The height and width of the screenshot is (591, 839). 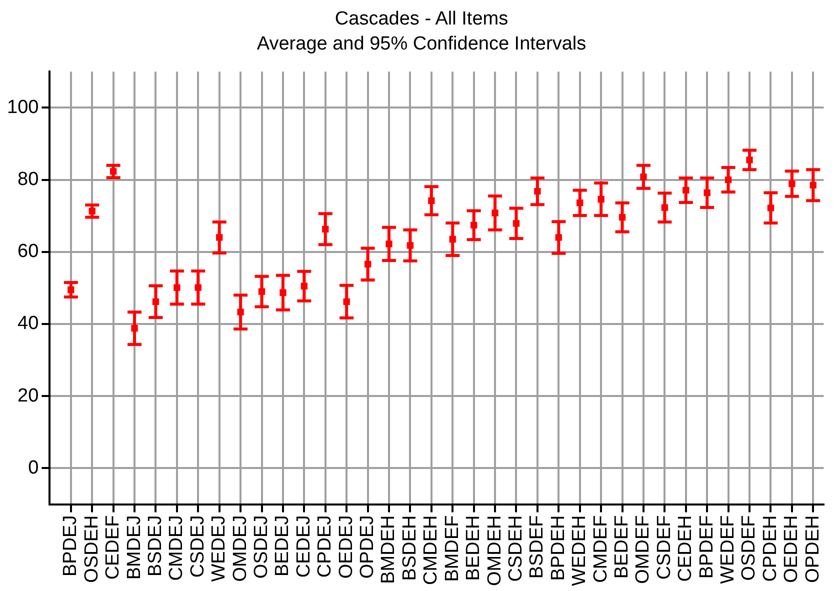 I want to click on x-tick-label: BSDEJ, so click(x=155, y=546).